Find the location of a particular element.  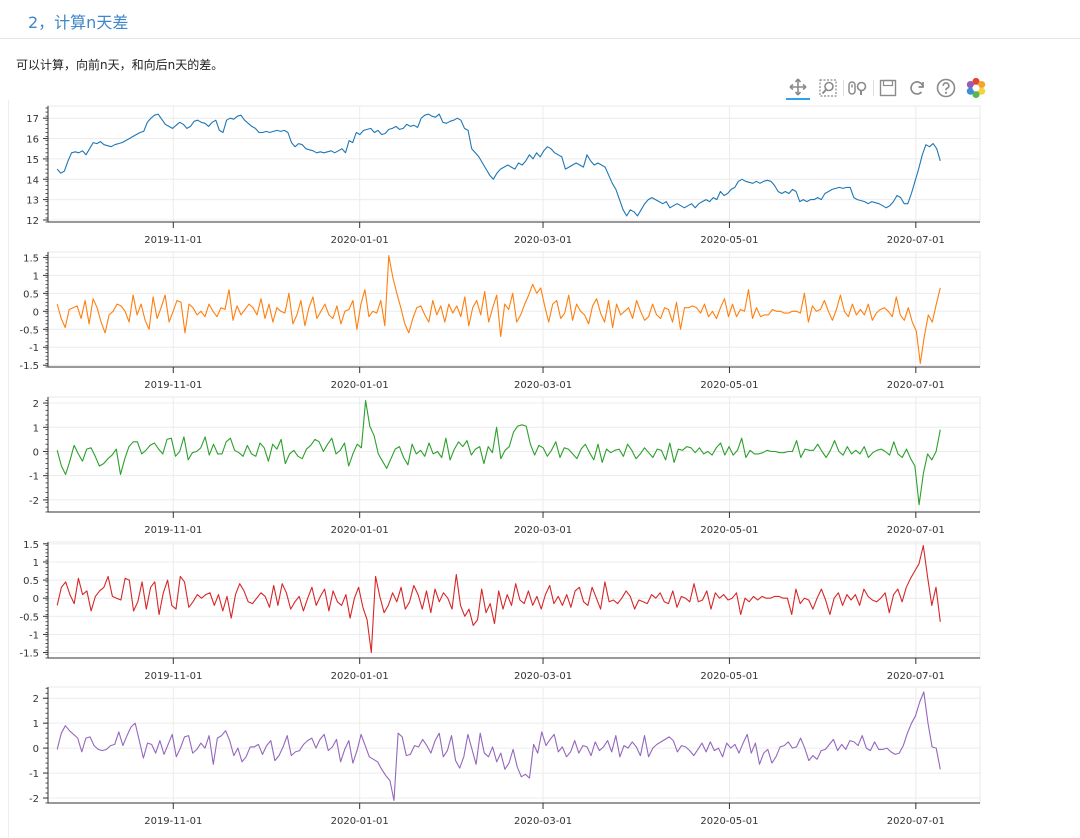

pan-icon is located at coordinates (798, 87).